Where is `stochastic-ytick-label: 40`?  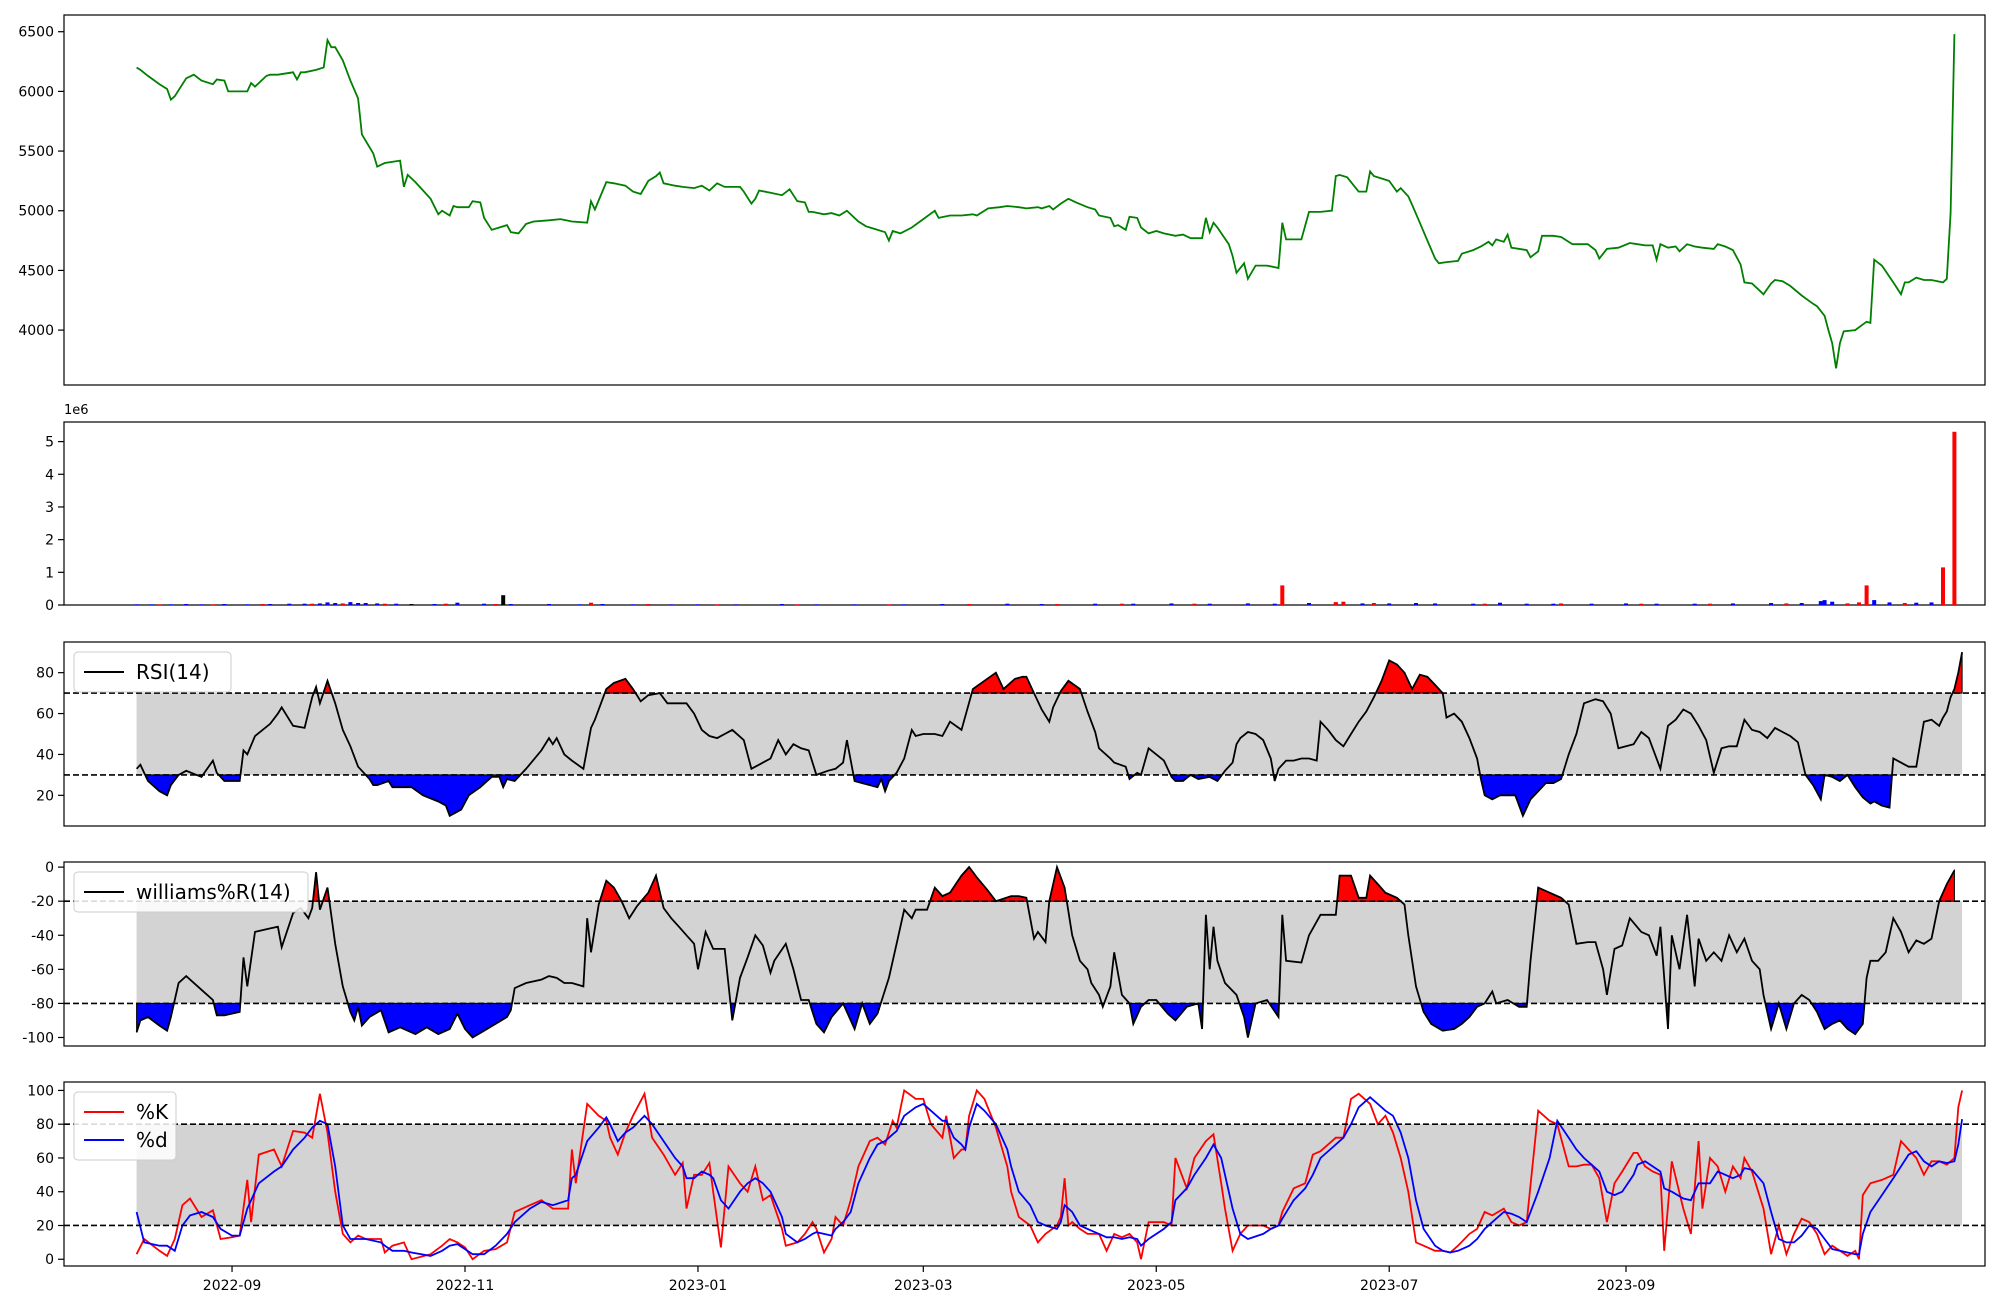
stochastic-ytick-label: 40 is located at coordinates (45, 1193).